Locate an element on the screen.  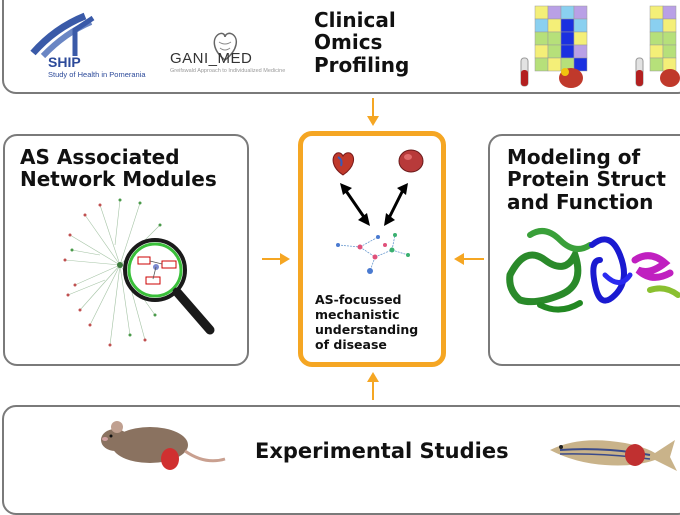
protein-modeling-title-line-3: and Function is located at coordinates (580, 201).